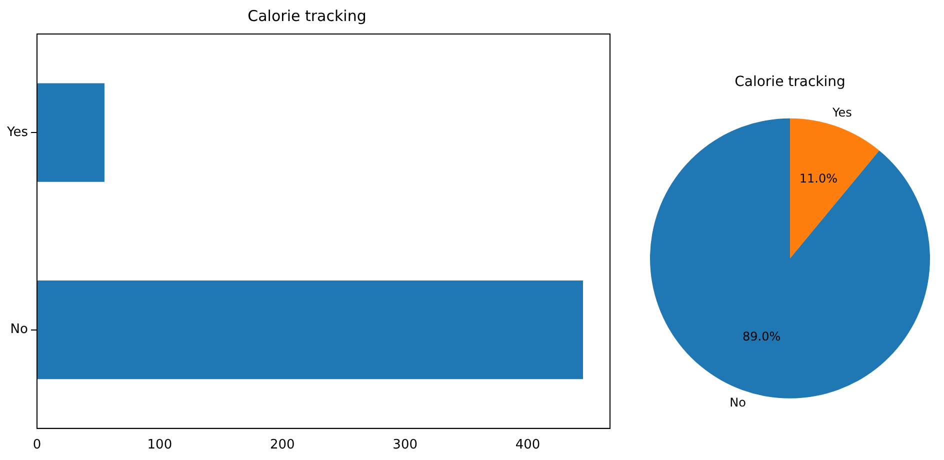 Image resolution: width=944 pixels, height=460 pixels. Describe the element at coordinates (738, 402) in the screenshot. I see `slice-label: No` at that location.